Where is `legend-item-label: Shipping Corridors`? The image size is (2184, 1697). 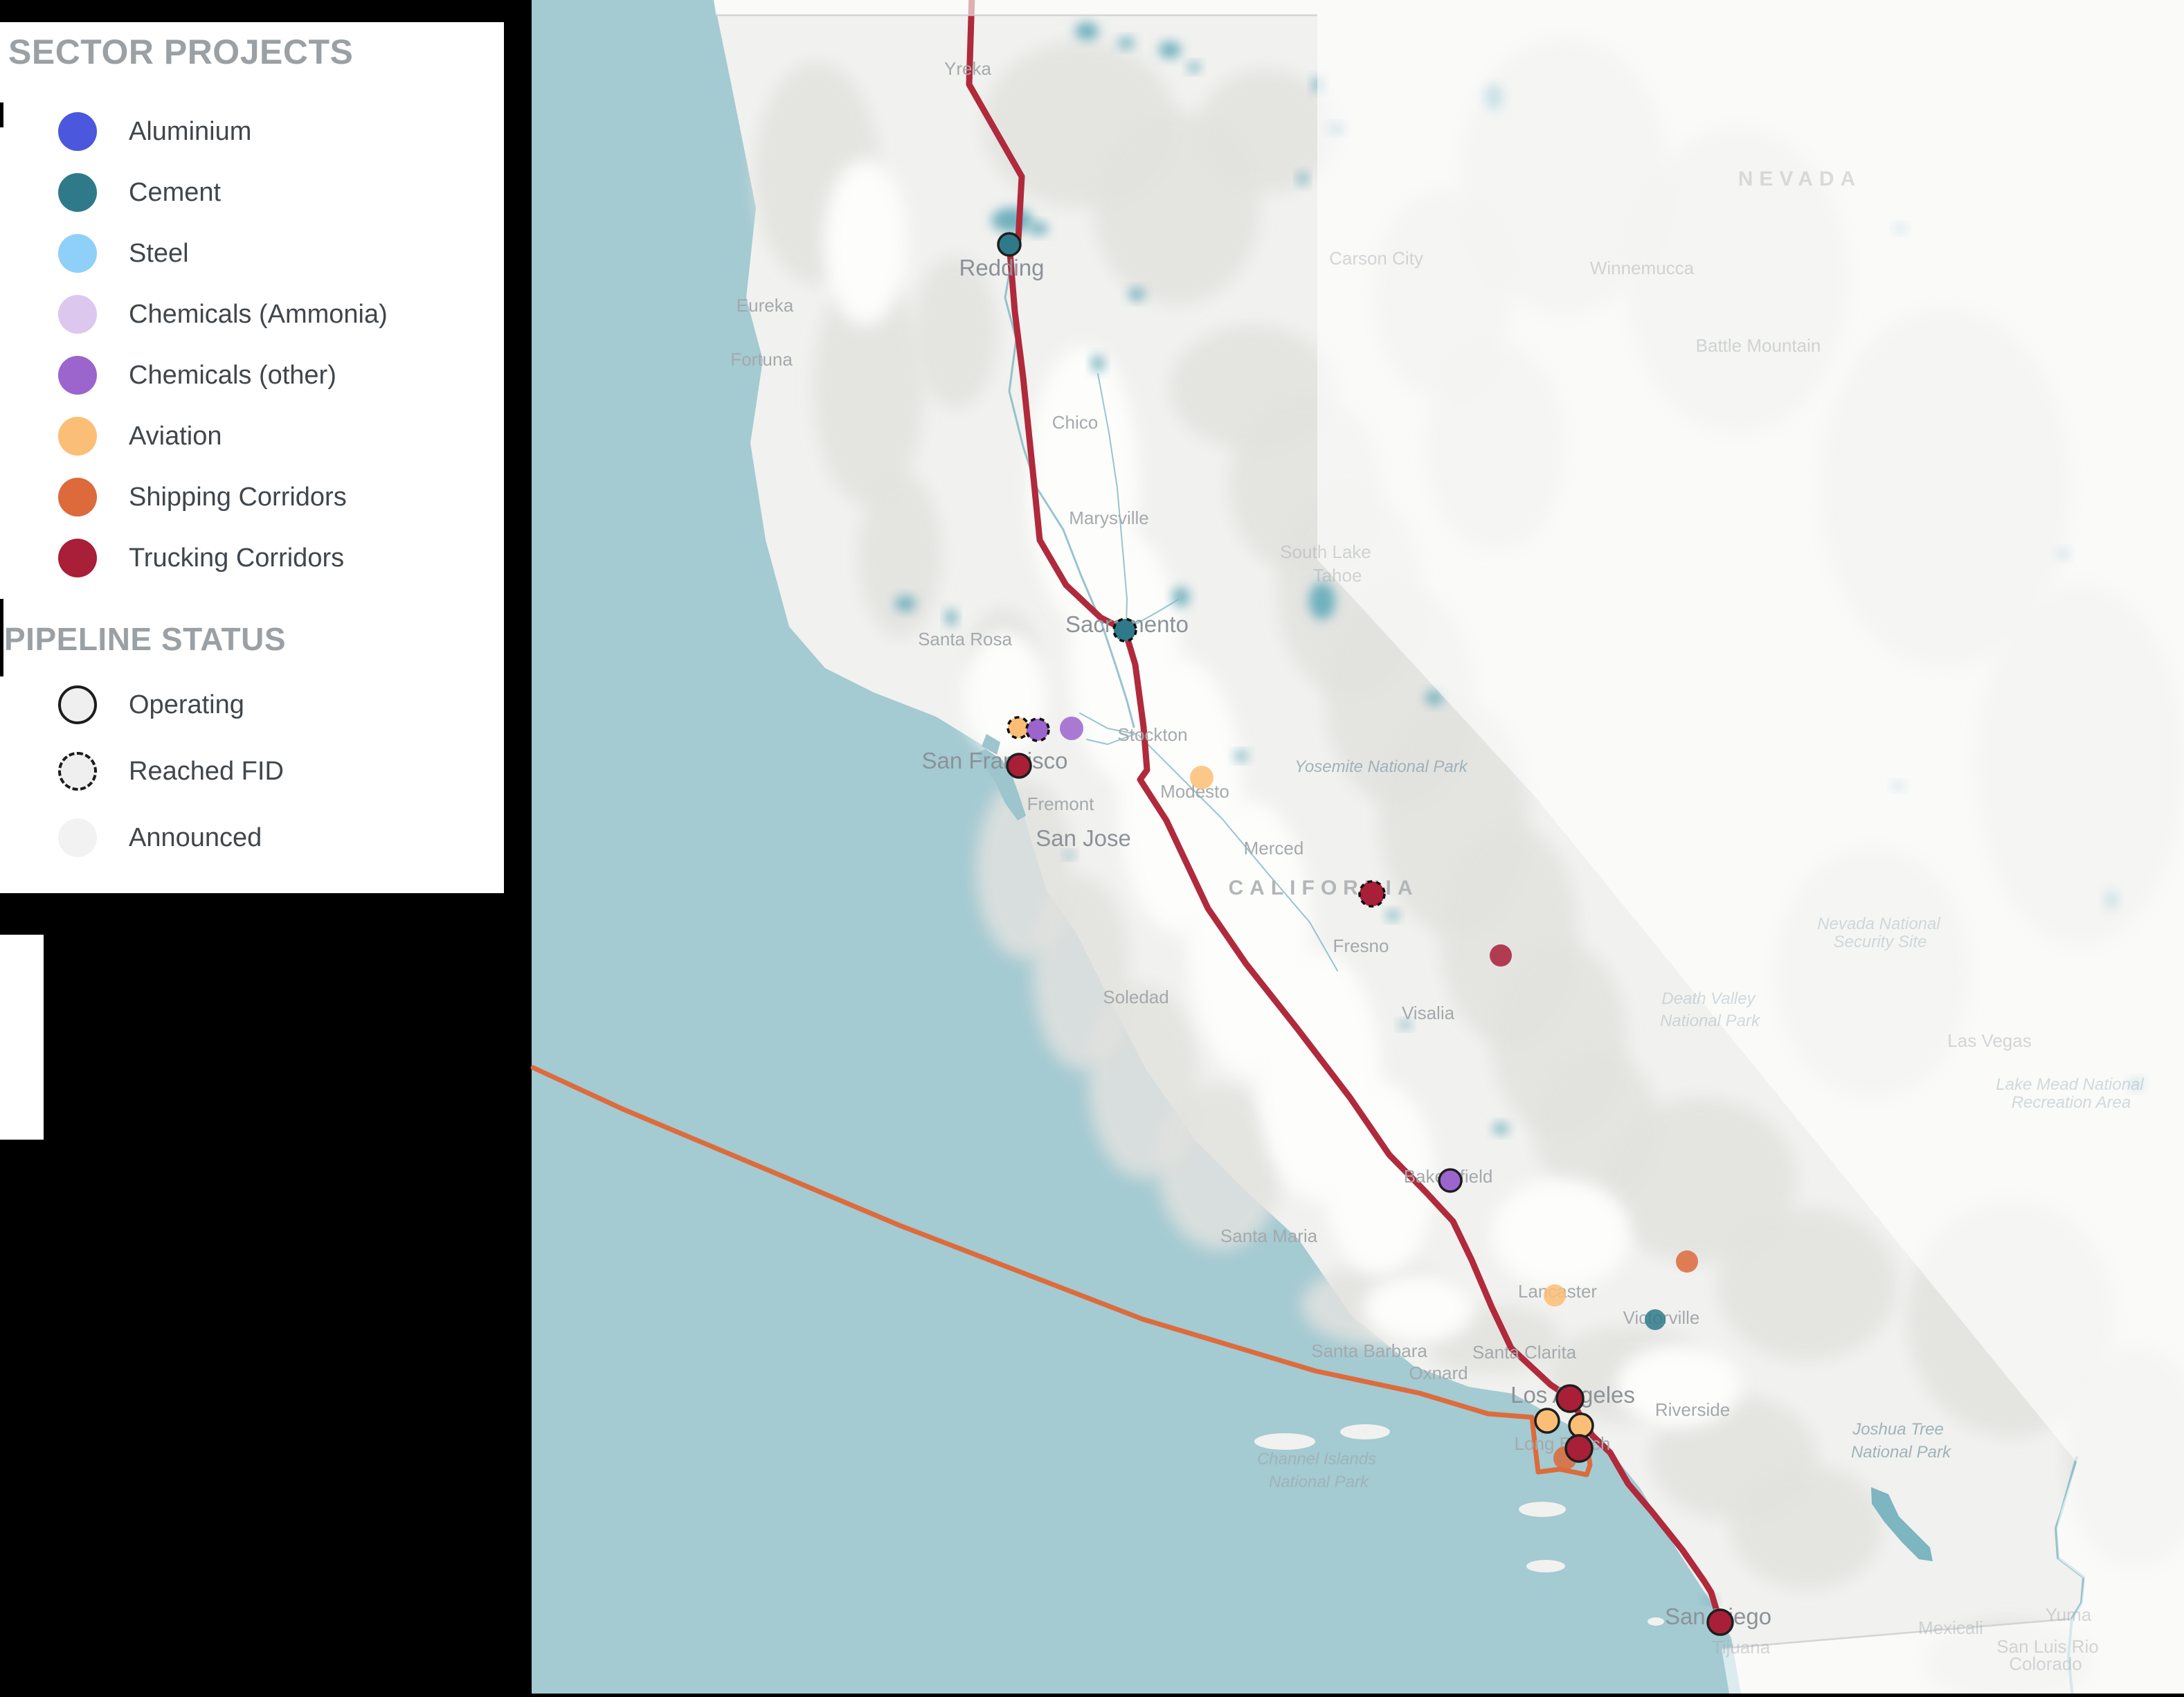 legend-item-label: Shipping Corridors is located at coordinates (238, 497).